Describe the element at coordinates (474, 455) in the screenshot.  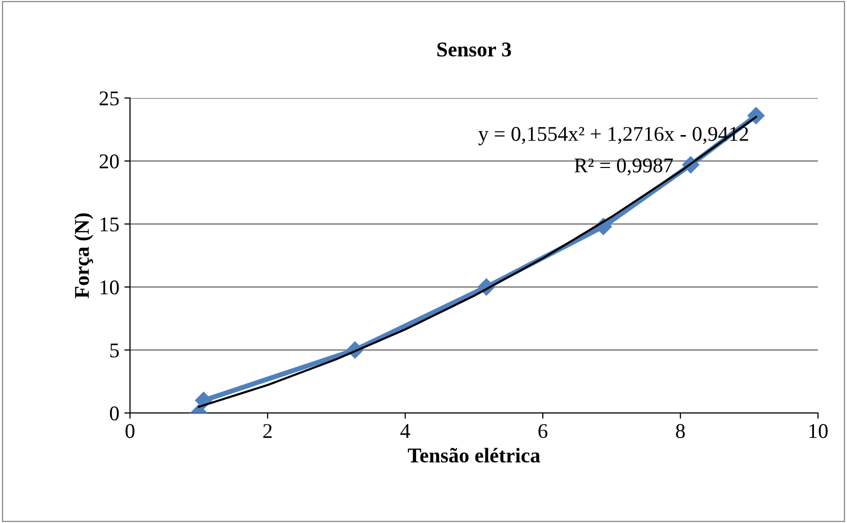
I see `x-axis-title: Tensão elétrica` at that location.